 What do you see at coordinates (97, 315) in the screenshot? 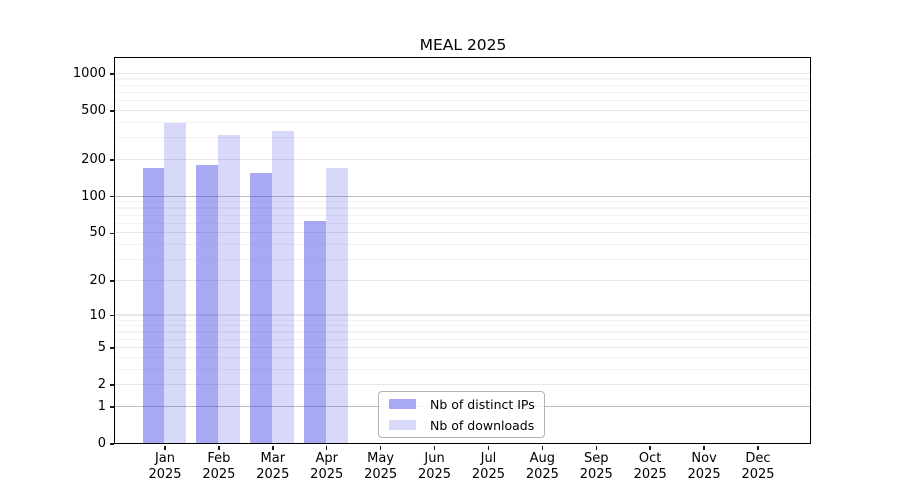
I see `y-tick-label: 10` at bounding box center [97, 315].